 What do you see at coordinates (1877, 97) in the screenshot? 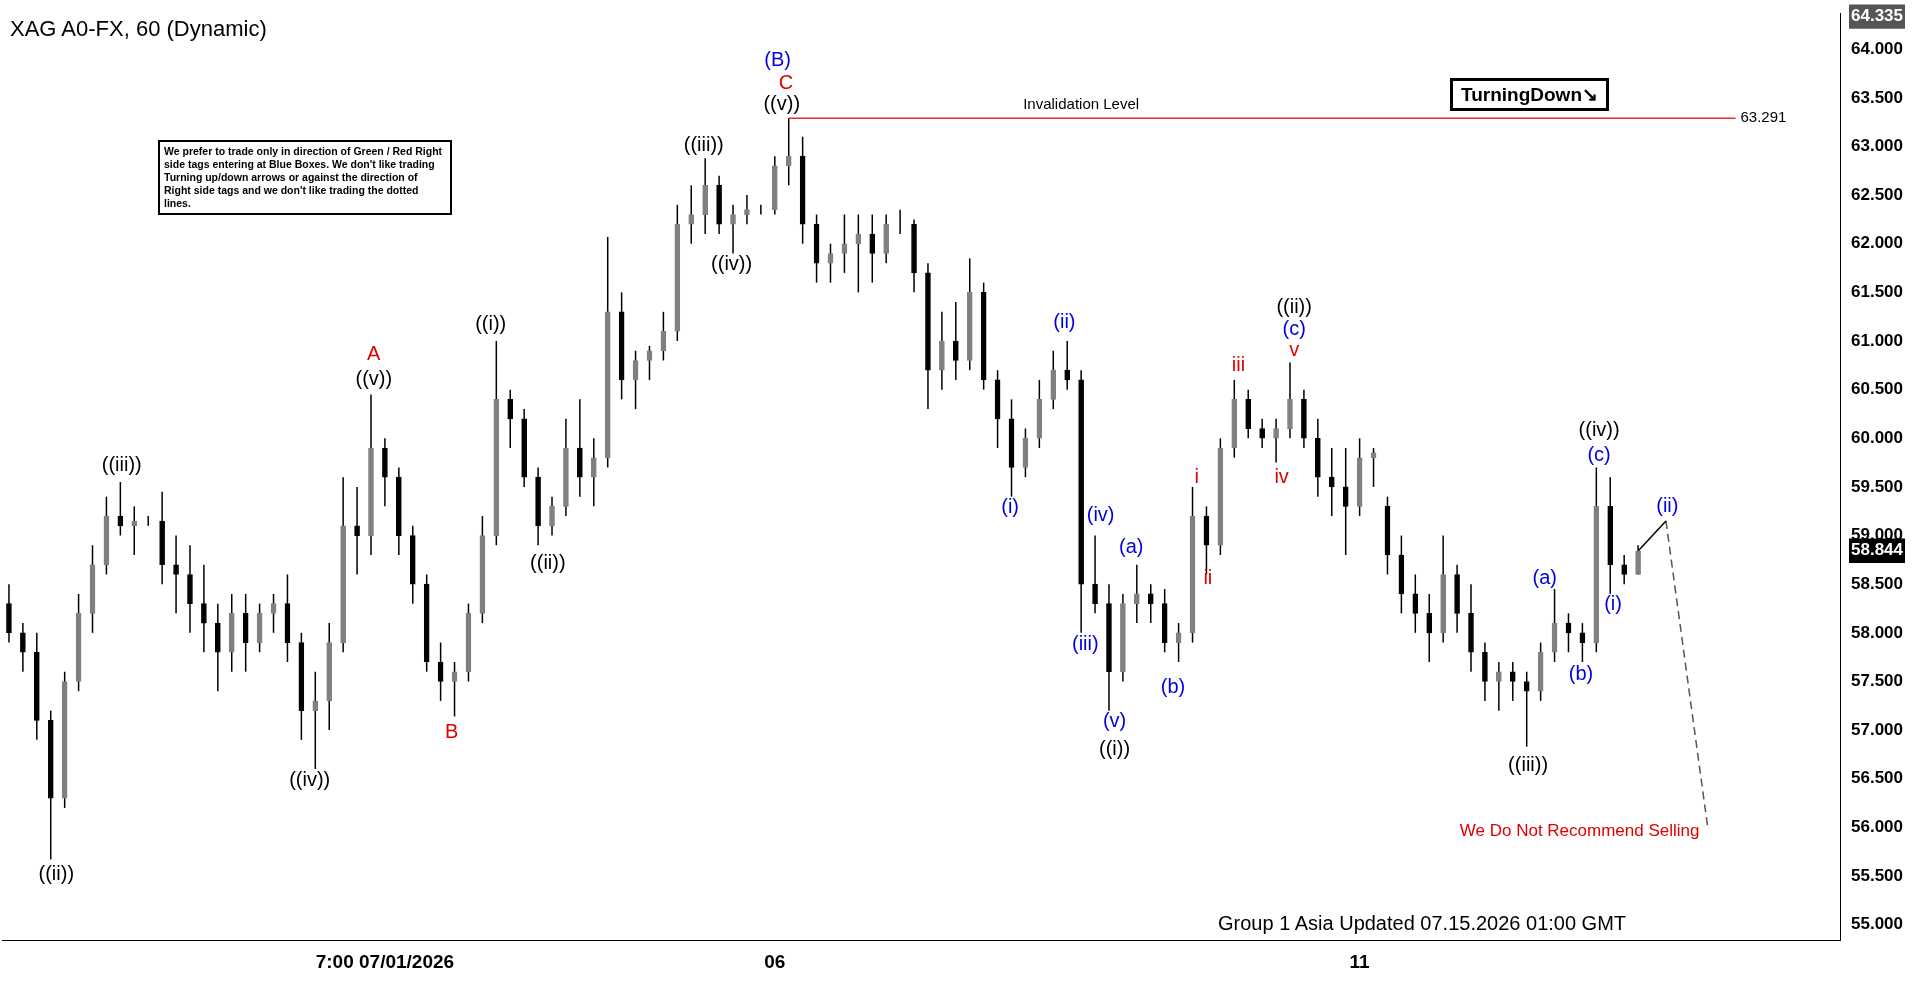
I see `y-tick-label: 63.500` at bounding box center [1877, 97].